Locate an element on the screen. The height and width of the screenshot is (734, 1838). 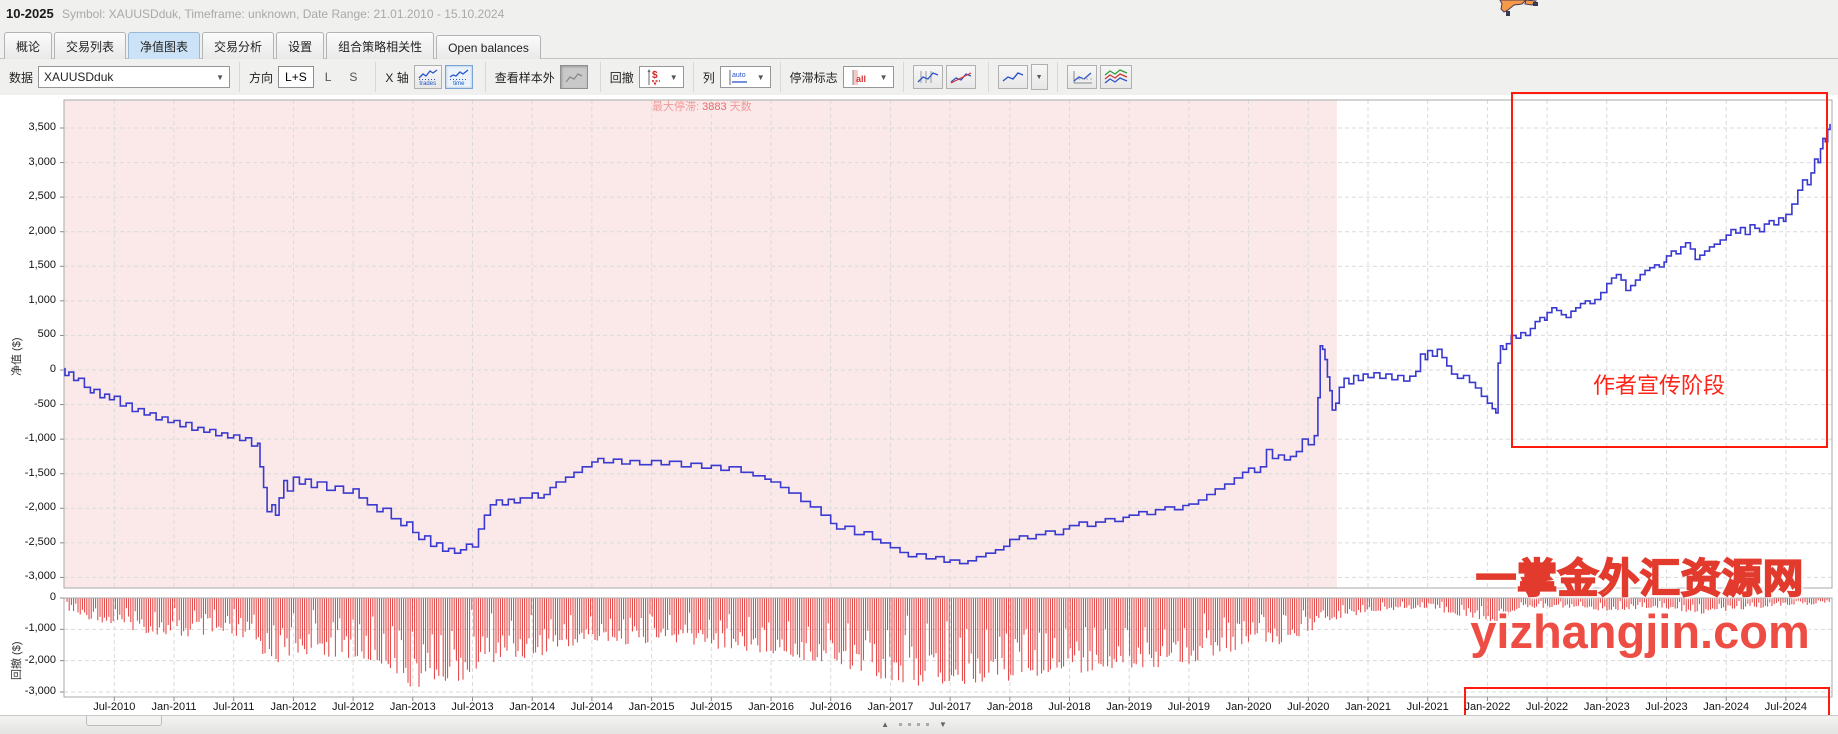
tab-label: 组合策略相关性 is located at coordinates (380, 47).